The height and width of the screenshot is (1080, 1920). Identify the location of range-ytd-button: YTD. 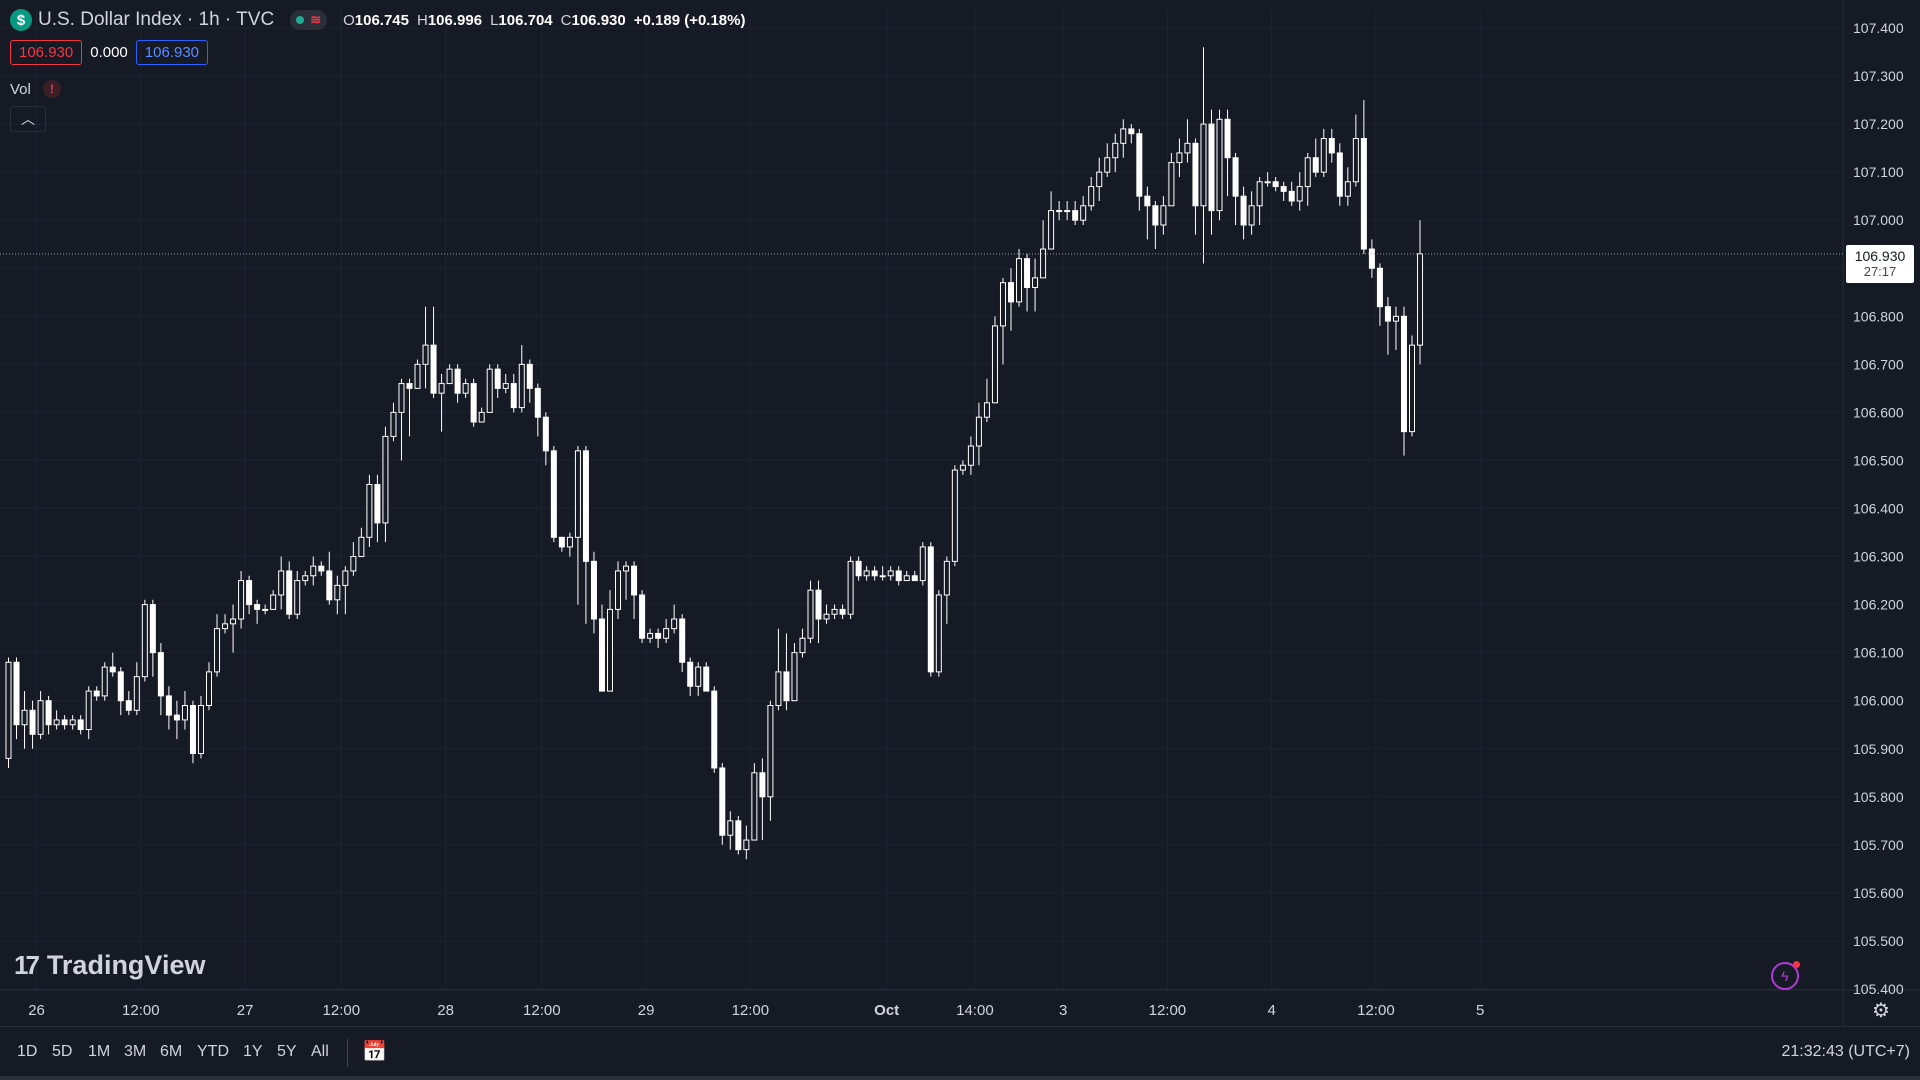
(213, 1051).